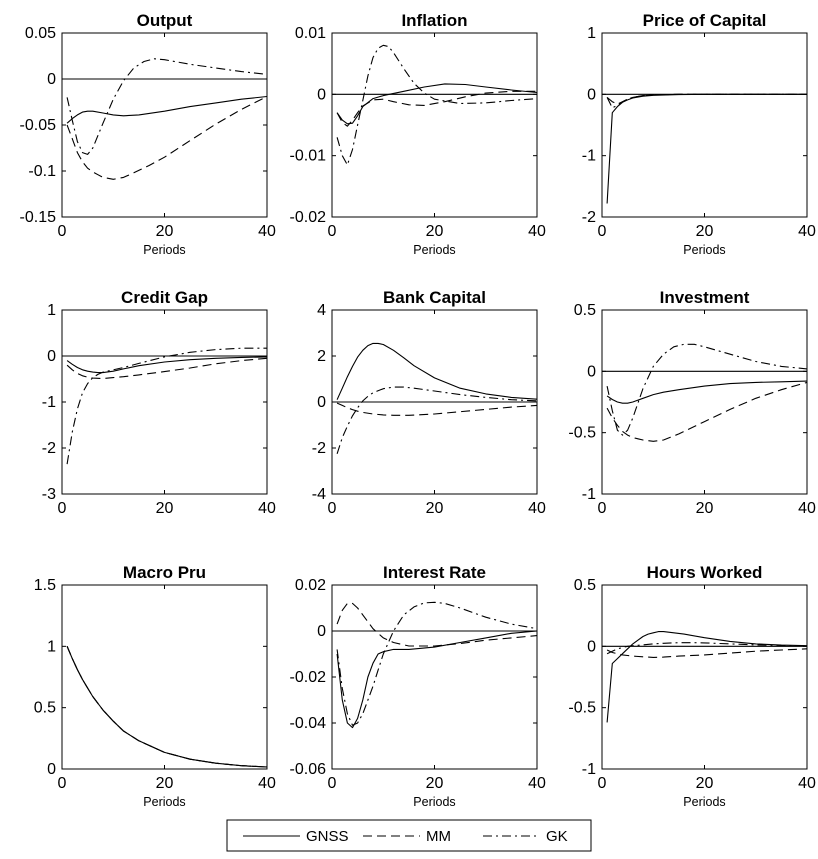 Image resolution: width=818 pixels, height=859 pixels. What do you see at coordinates (434, 297) in the screenshot?
I see `panel-title: Bank Capital` at bounding box center [434, 297].